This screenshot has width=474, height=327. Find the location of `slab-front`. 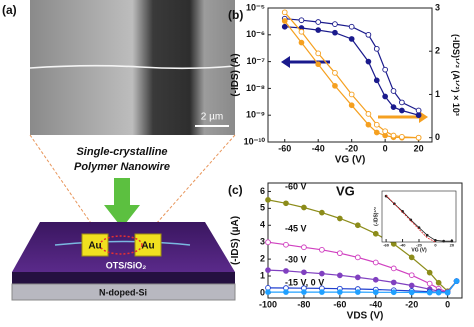

slab-front is located at coordinates (123, 278).